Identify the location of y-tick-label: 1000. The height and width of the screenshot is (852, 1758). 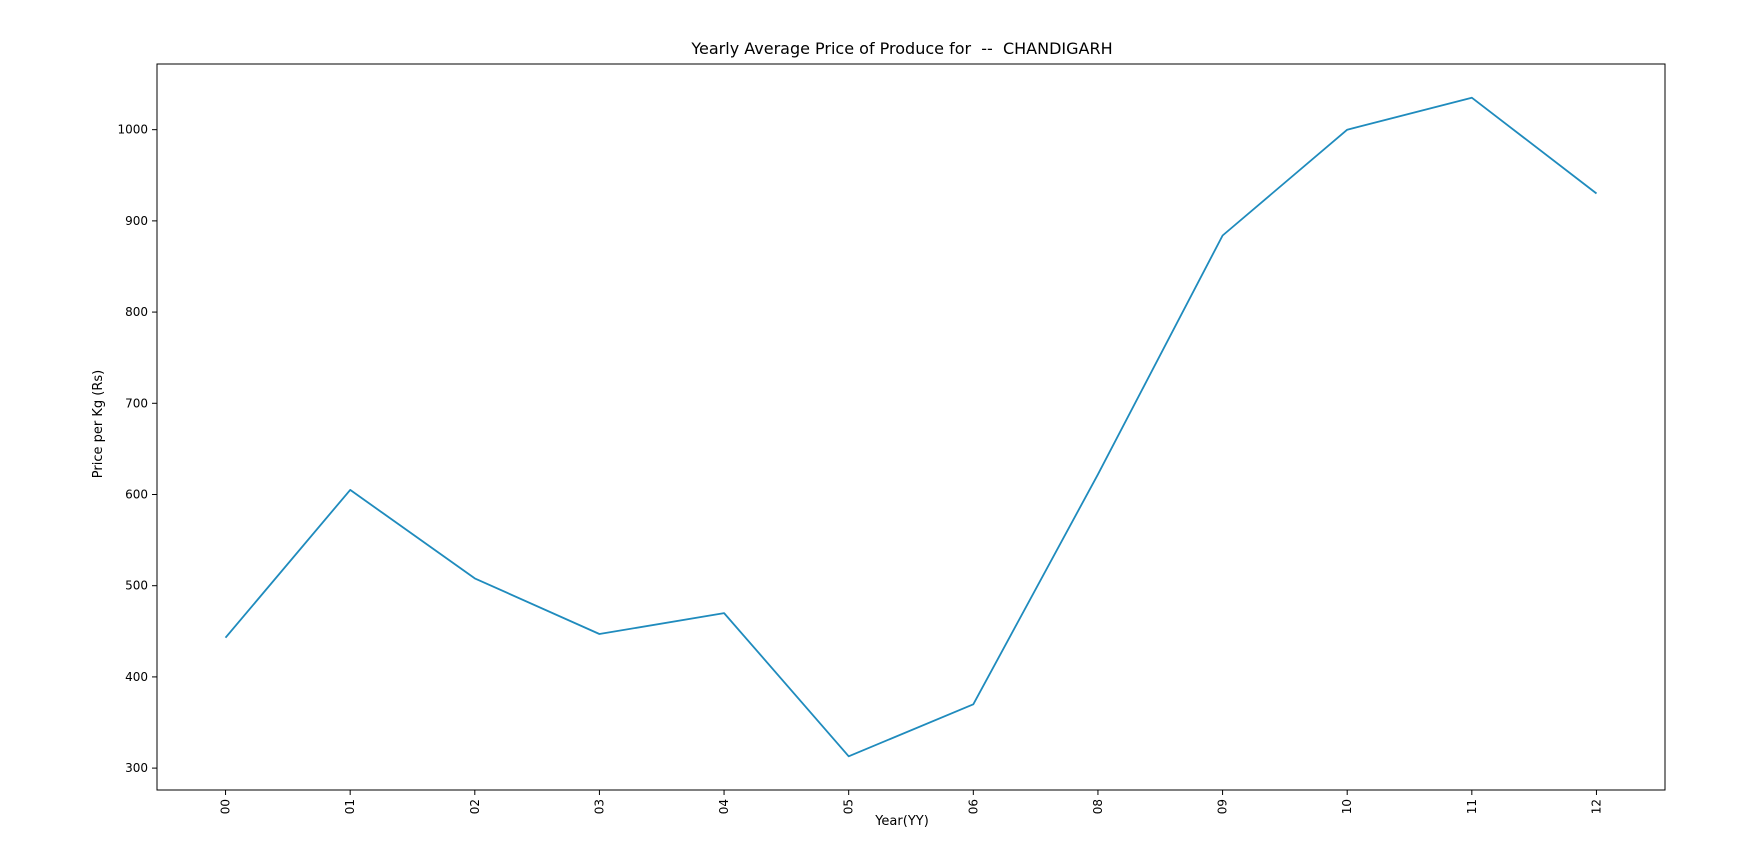
(132, 130).